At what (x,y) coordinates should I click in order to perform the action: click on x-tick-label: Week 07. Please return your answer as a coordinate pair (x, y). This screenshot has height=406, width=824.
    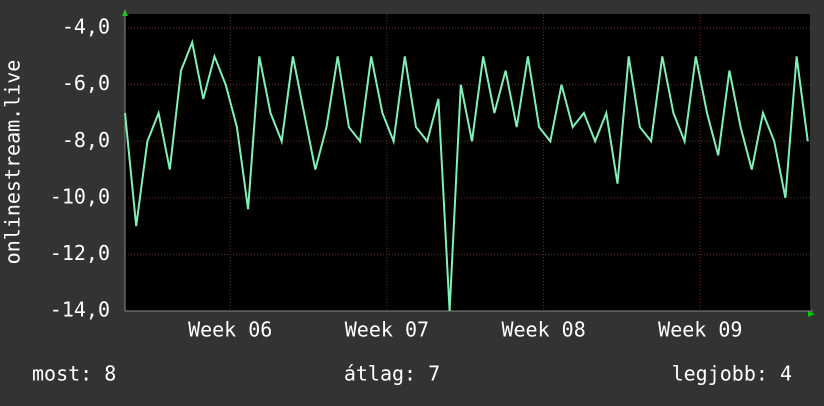
    Looking at the image, I should click on (387, 330).